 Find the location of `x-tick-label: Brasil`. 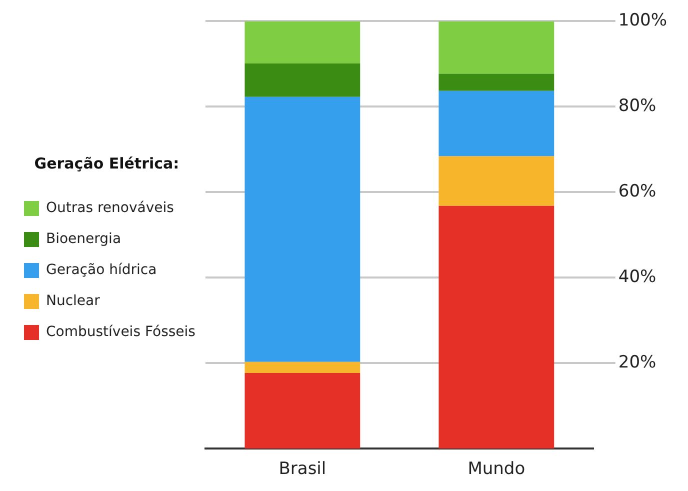

x-tick-label: Brasil is located at coordinates (302, 469).